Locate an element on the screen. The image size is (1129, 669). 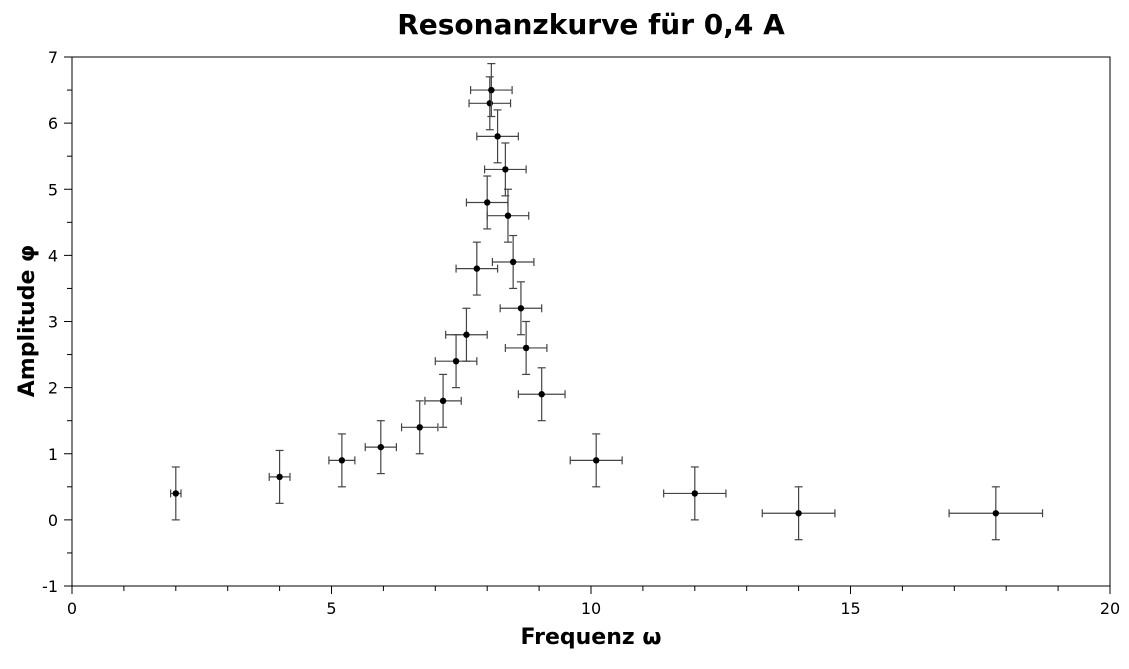
y-tick-label: 6 is located at coordinates (53, 123).